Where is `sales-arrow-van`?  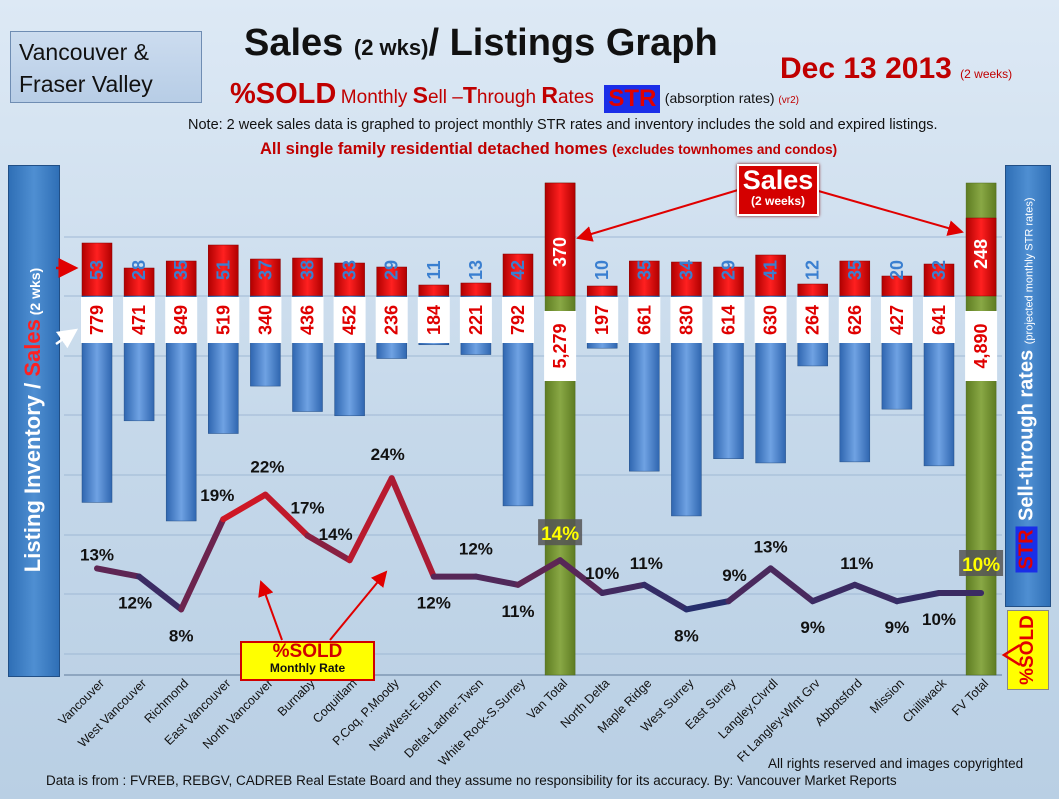 sales-arrow-van is located at coordinates (657, 215).